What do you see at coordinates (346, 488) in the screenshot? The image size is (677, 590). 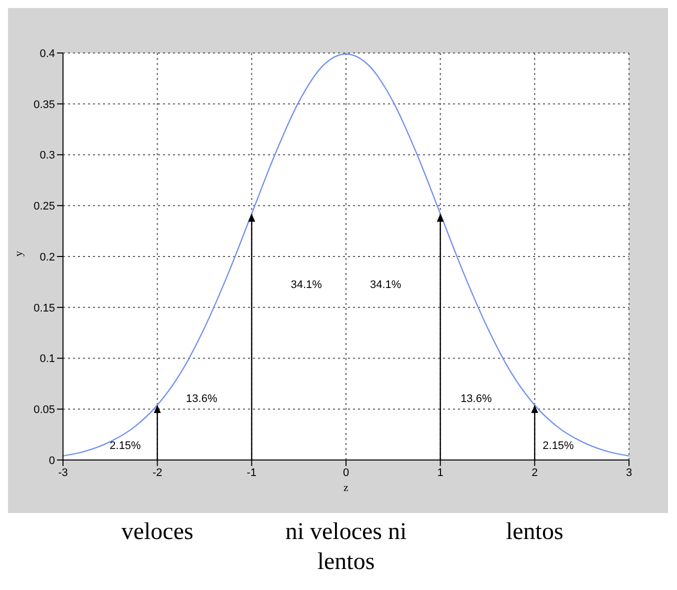 I see `x-axis-title: z` at bounding box center [346, 488].